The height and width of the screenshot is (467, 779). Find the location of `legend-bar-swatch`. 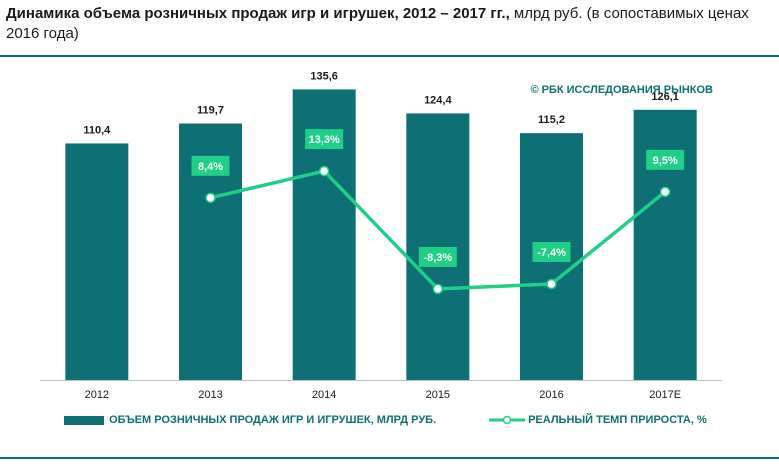

legend-bar-swatch is located at coordinates (84, 420).